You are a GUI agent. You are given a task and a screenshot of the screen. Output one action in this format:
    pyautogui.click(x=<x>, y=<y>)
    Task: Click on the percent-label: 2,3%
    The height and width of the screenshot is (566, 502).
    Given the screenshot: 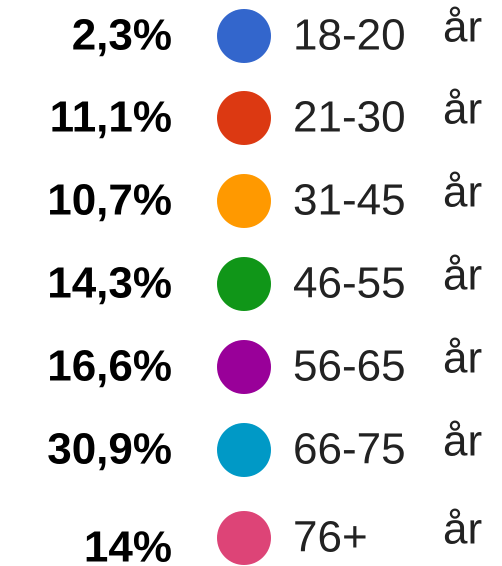 What is the action you would take?
    pyautogui.click(x=122, y=35)
    